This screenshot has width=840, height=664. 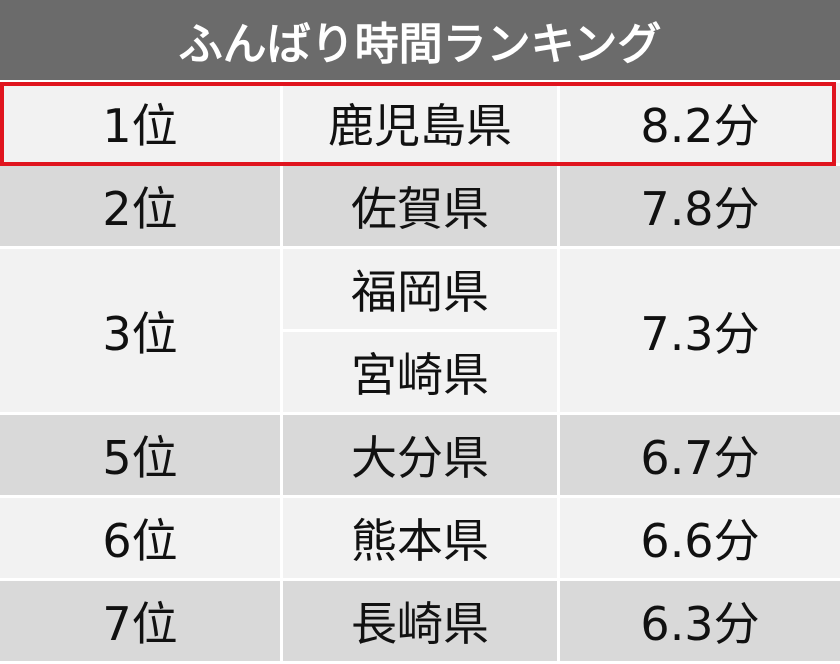 I want to click on prefecture-cell: 大分県, so click(x=420, y=455).